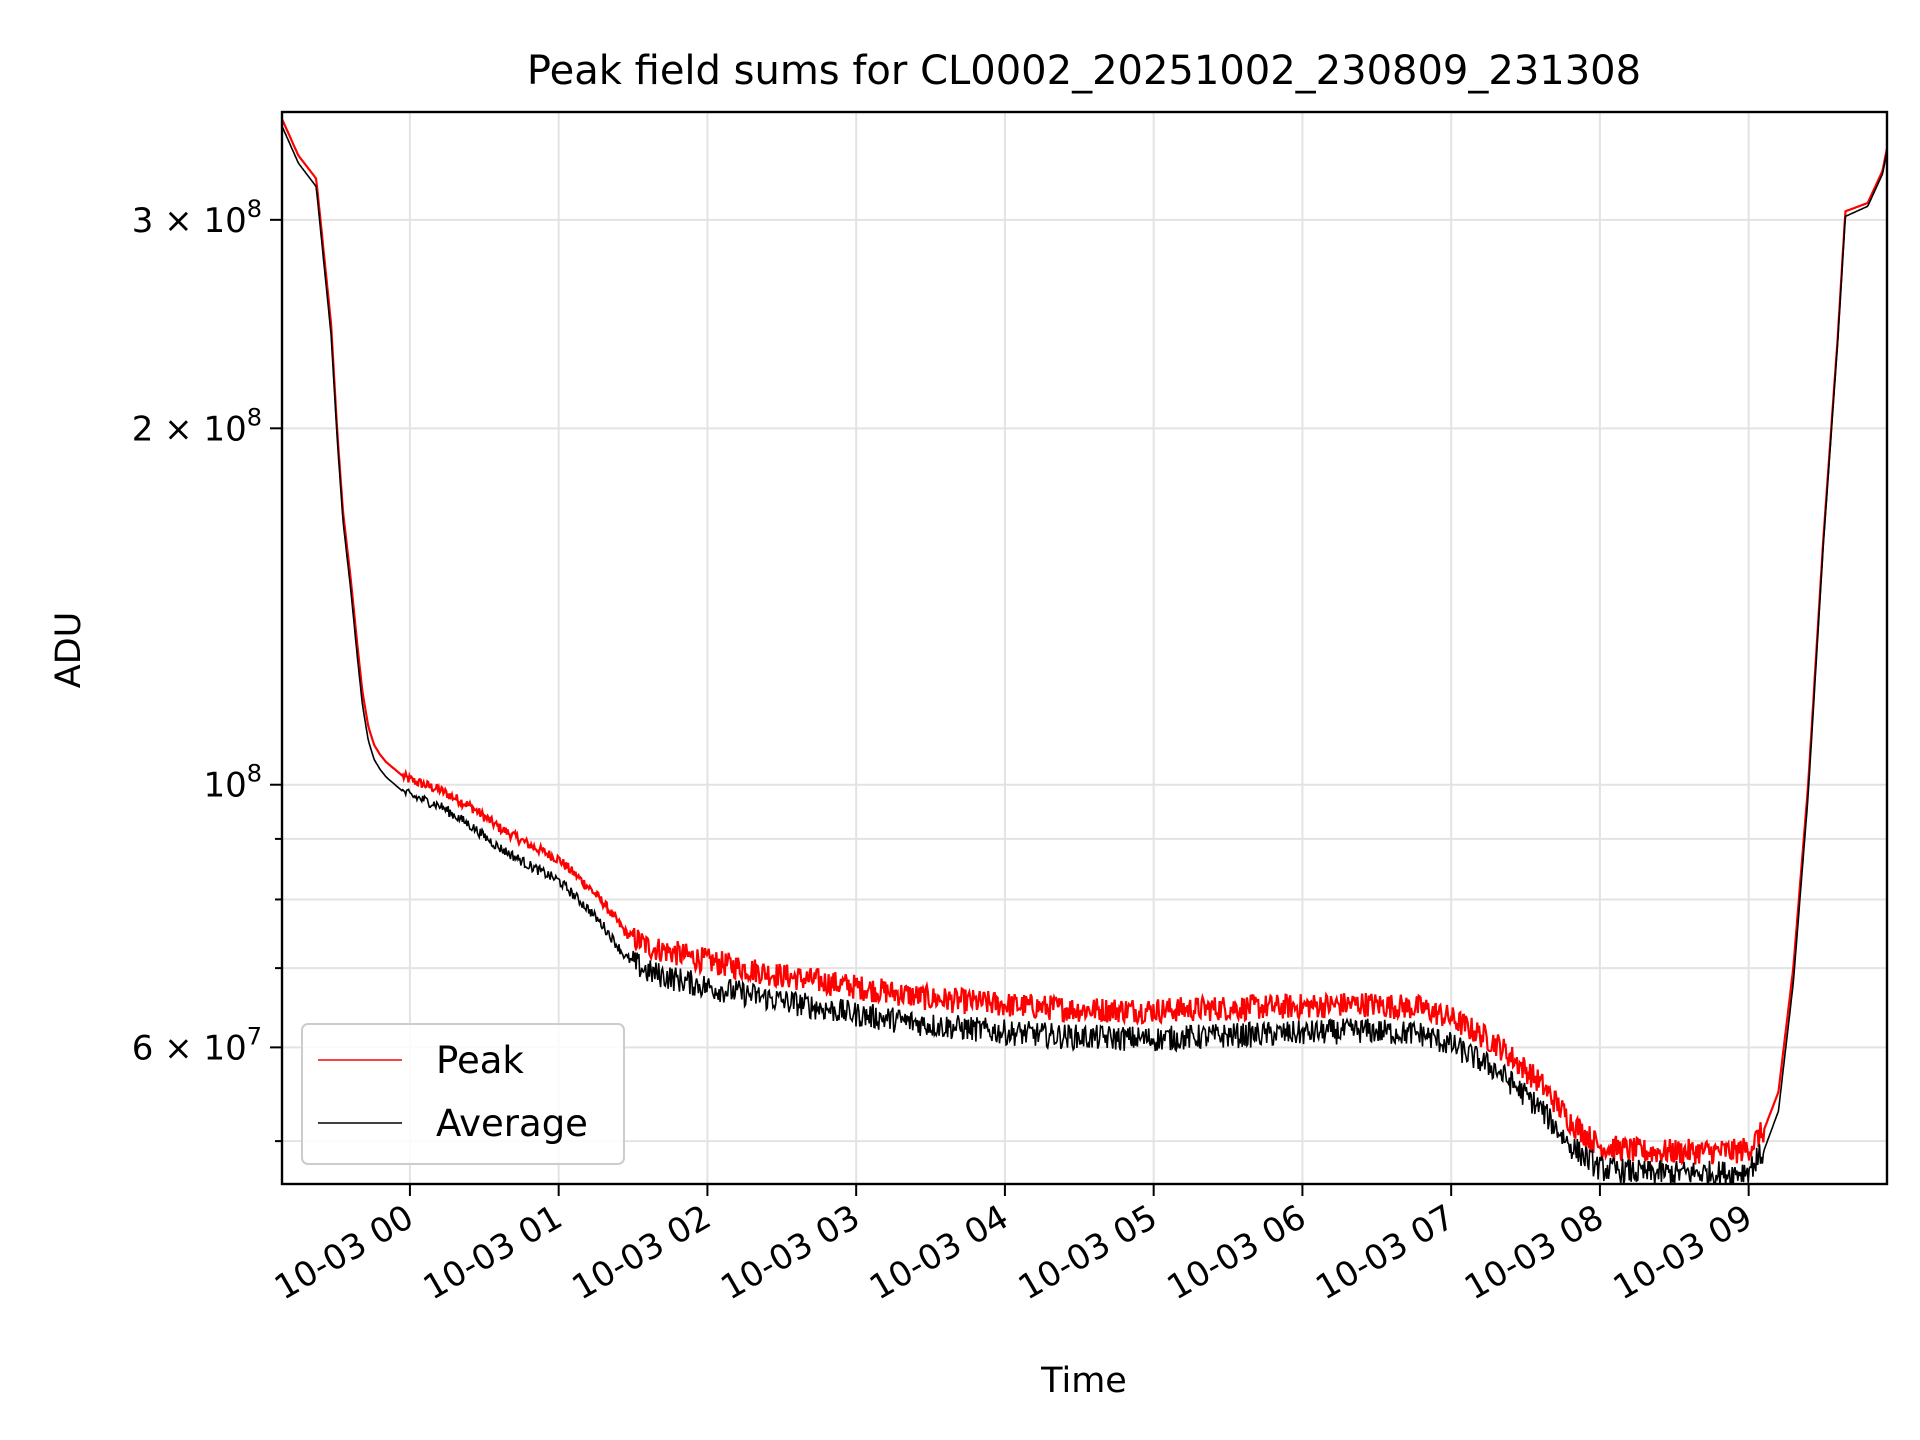 This screenshot has width=1920, height=1440. I want to click on y-tick-label: 2 × 108, so click(197, 426).